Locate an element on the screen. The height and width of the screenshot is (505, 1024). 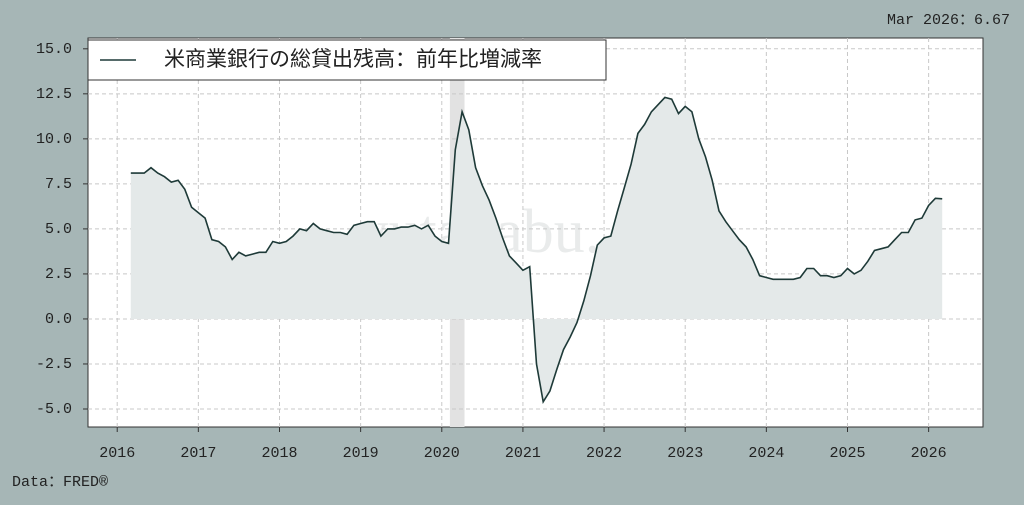
x-tick-label: 2020 is located at coordinates (442, 453).